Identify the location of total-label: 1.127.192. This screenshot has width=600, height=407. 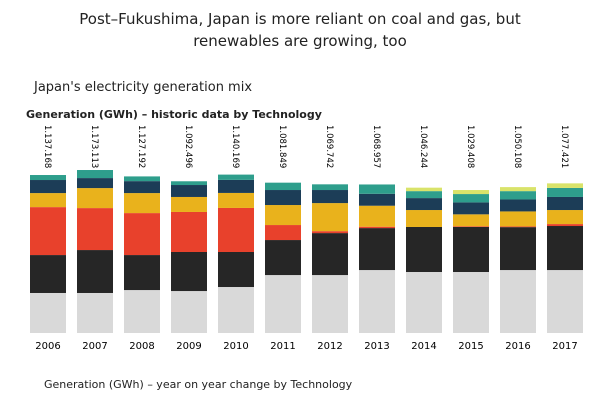
(141, 146).